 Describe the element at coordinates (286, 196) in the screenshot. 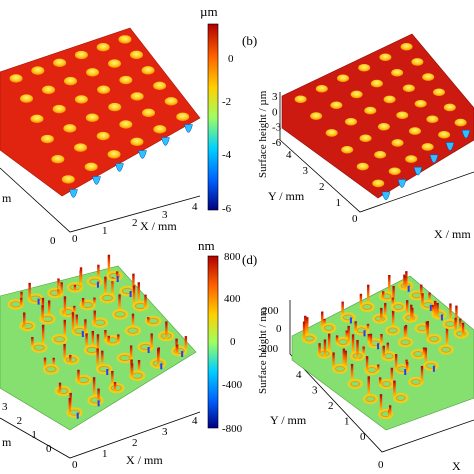

I see `panel-b-ylabel: Y / mm` at that location.